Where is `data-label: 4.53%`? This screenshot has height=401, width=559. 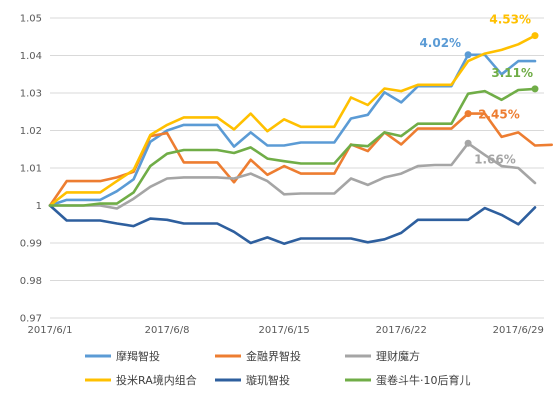 data-label: 4.53% is located at coordinates (510, 20).